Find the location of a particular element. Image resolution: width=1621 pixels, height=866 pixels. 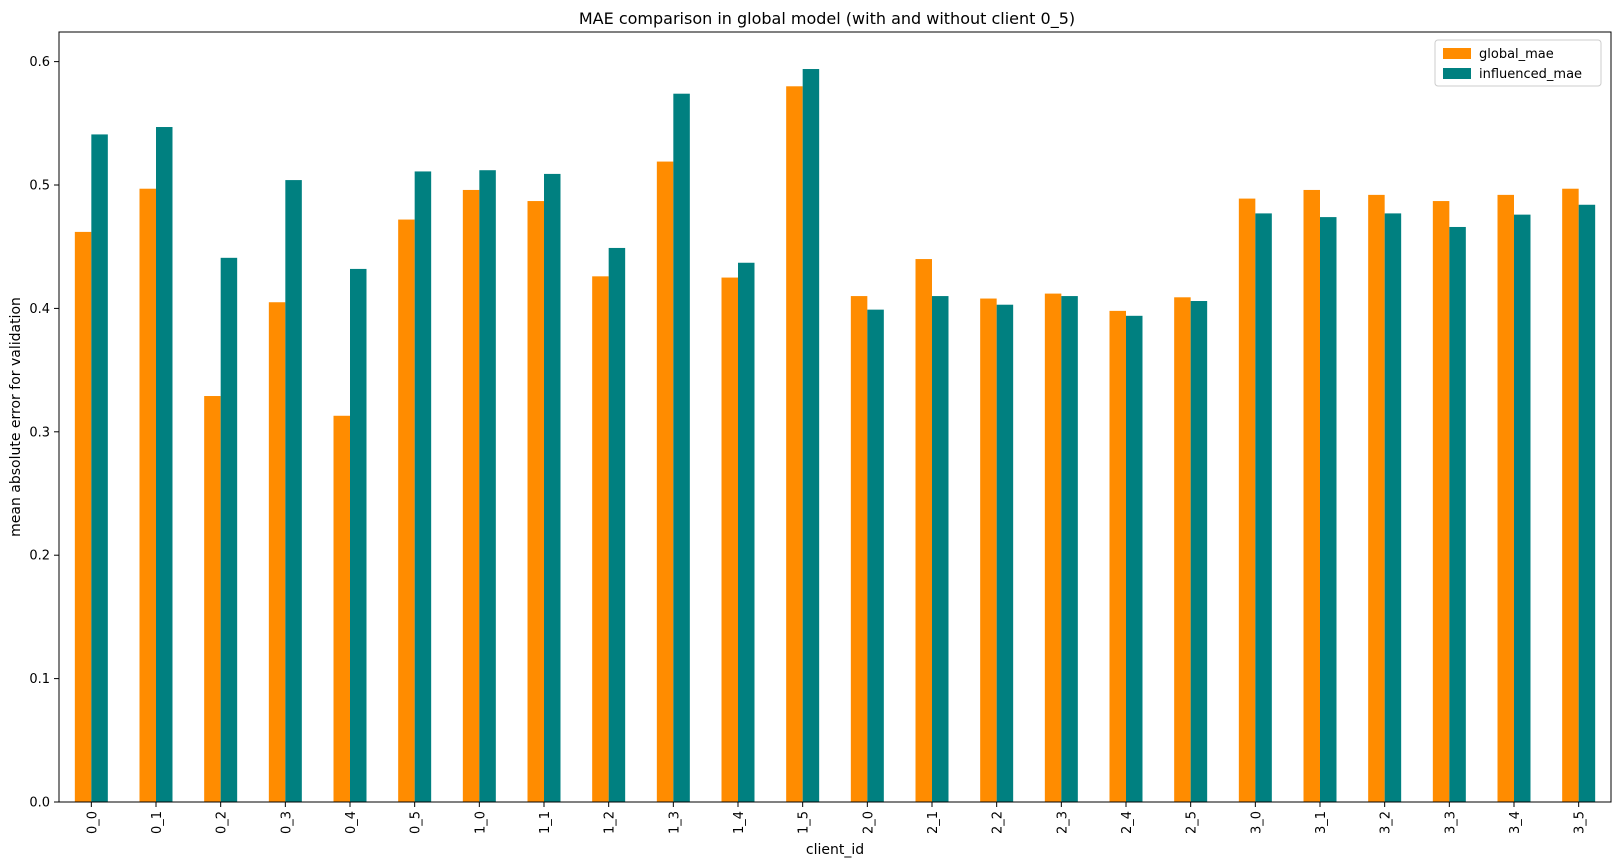

x-tick-label: 0_1 is located at coordinates (157, 822).